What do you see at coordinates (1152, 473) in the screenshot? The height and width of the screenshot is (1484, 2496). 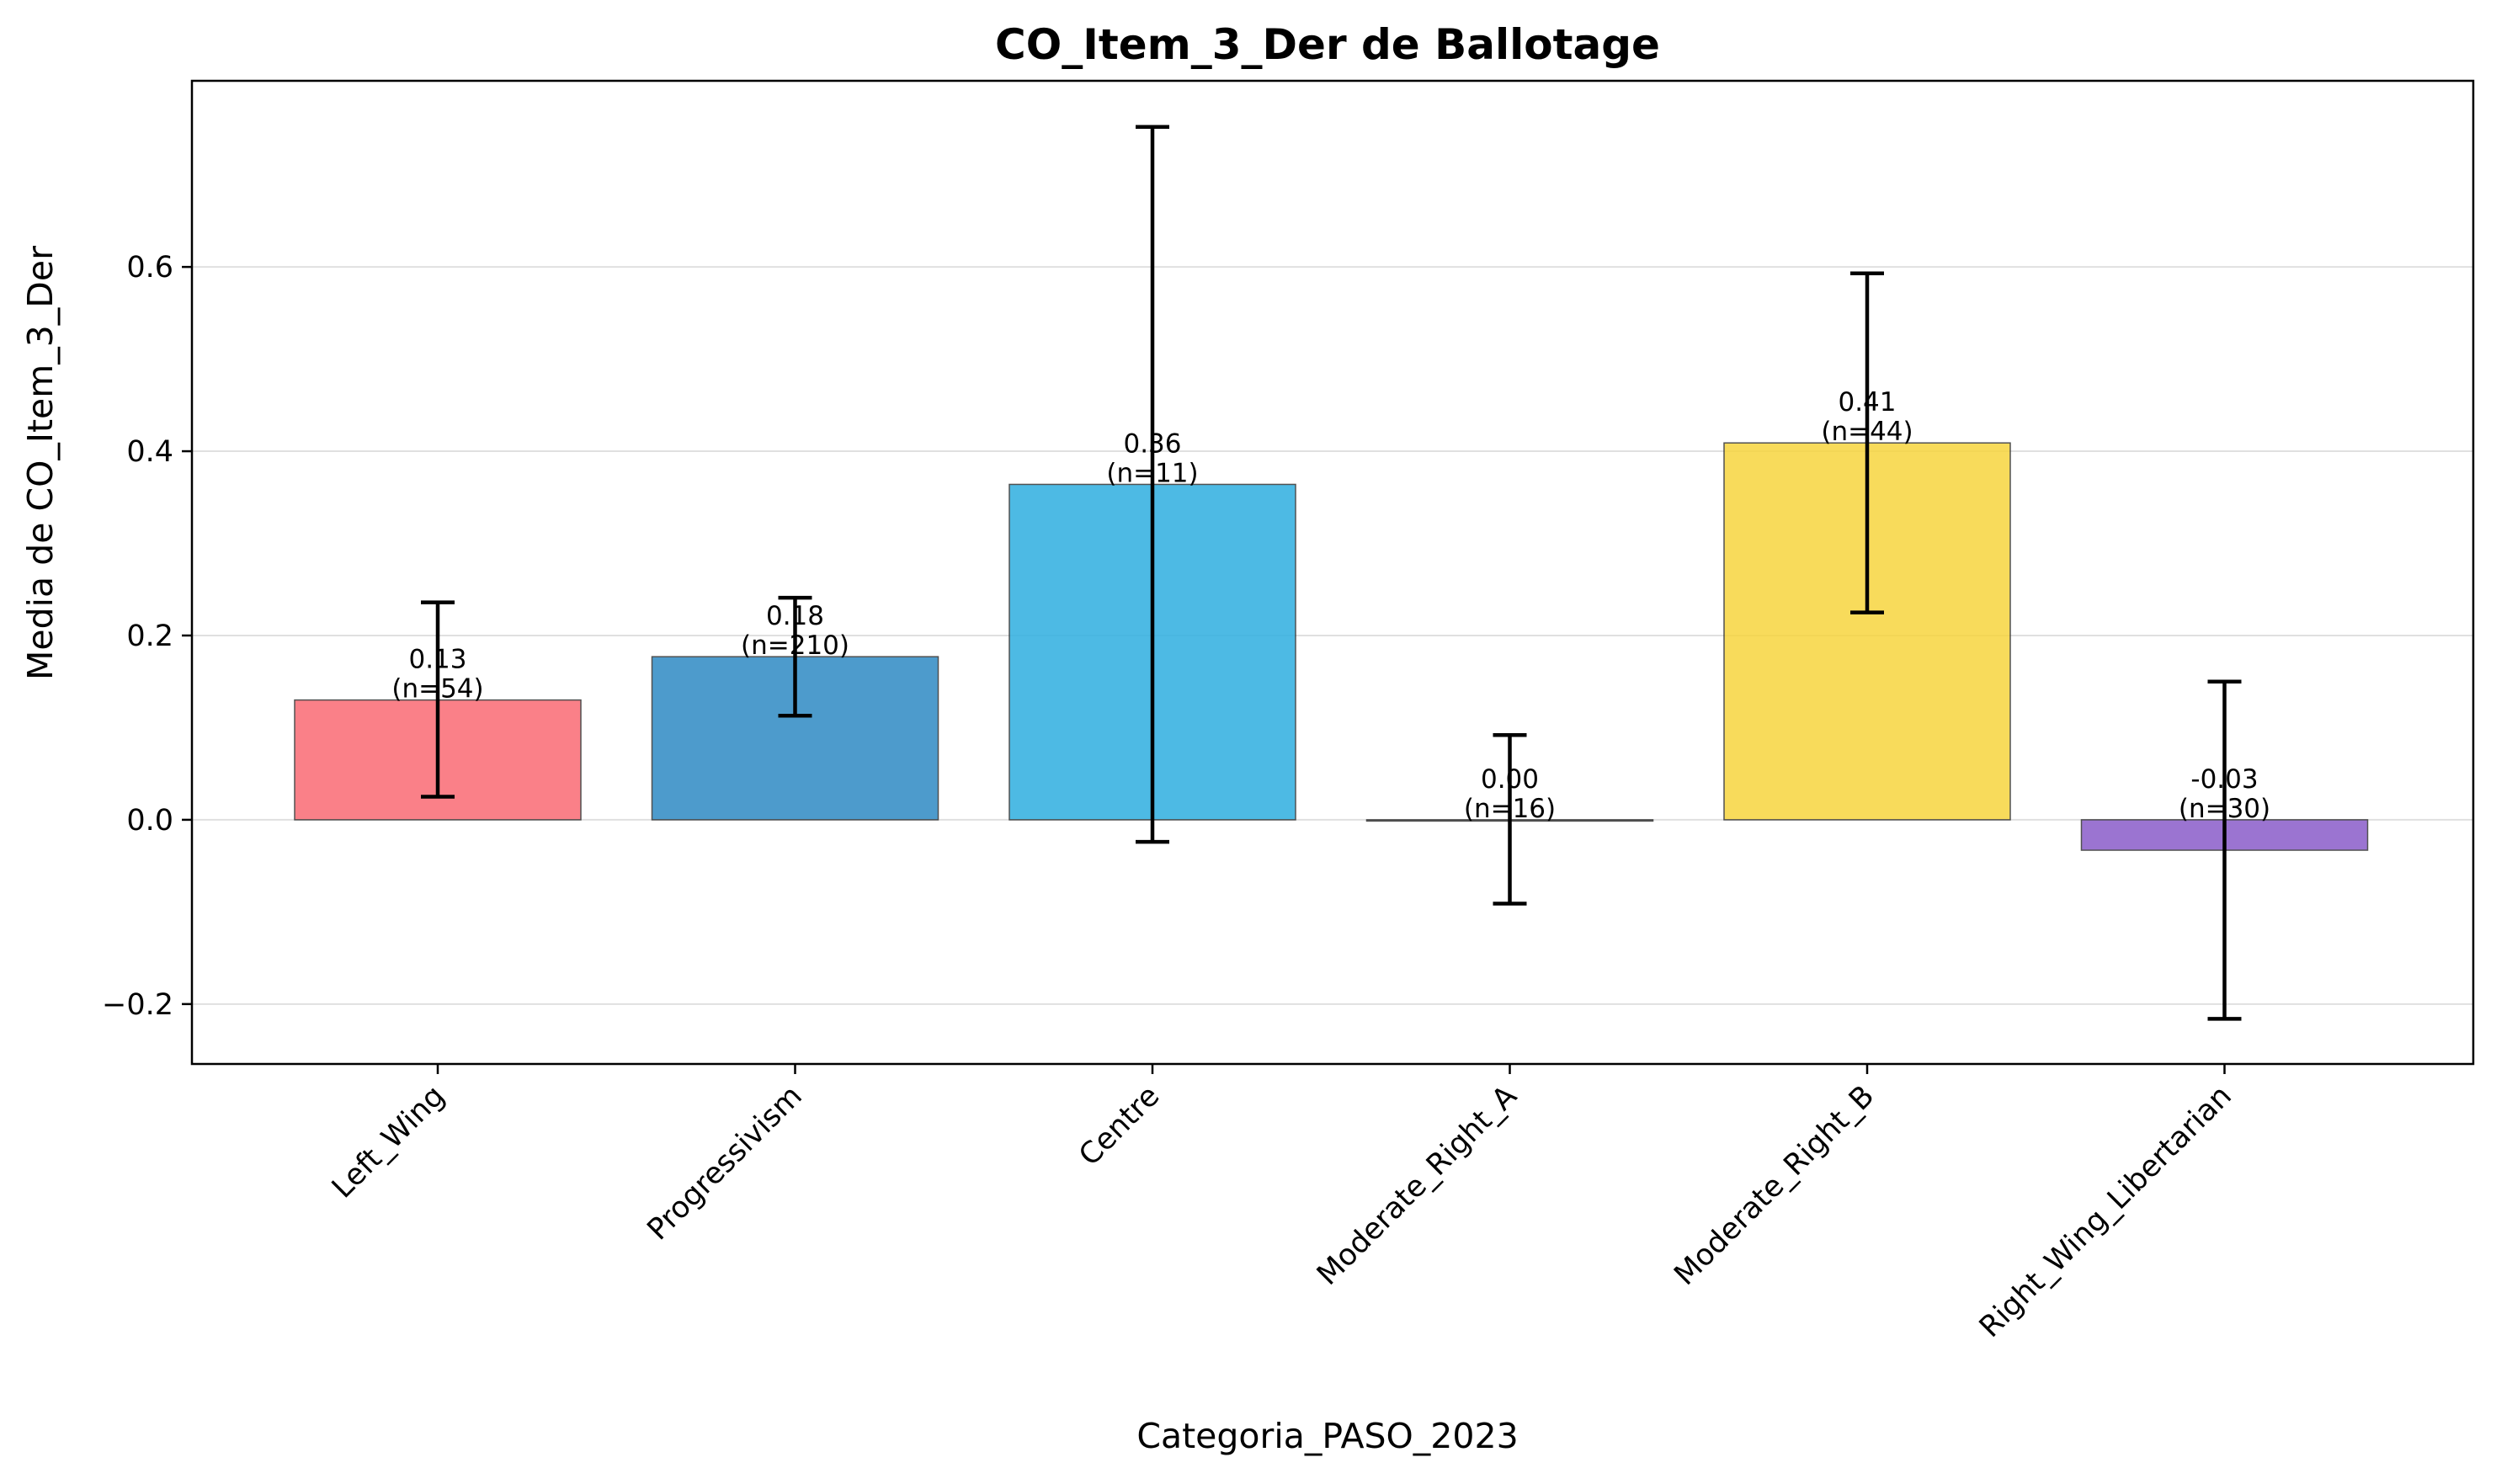 I see `n-label: (n=11)` at bounding box center [1152, 473].